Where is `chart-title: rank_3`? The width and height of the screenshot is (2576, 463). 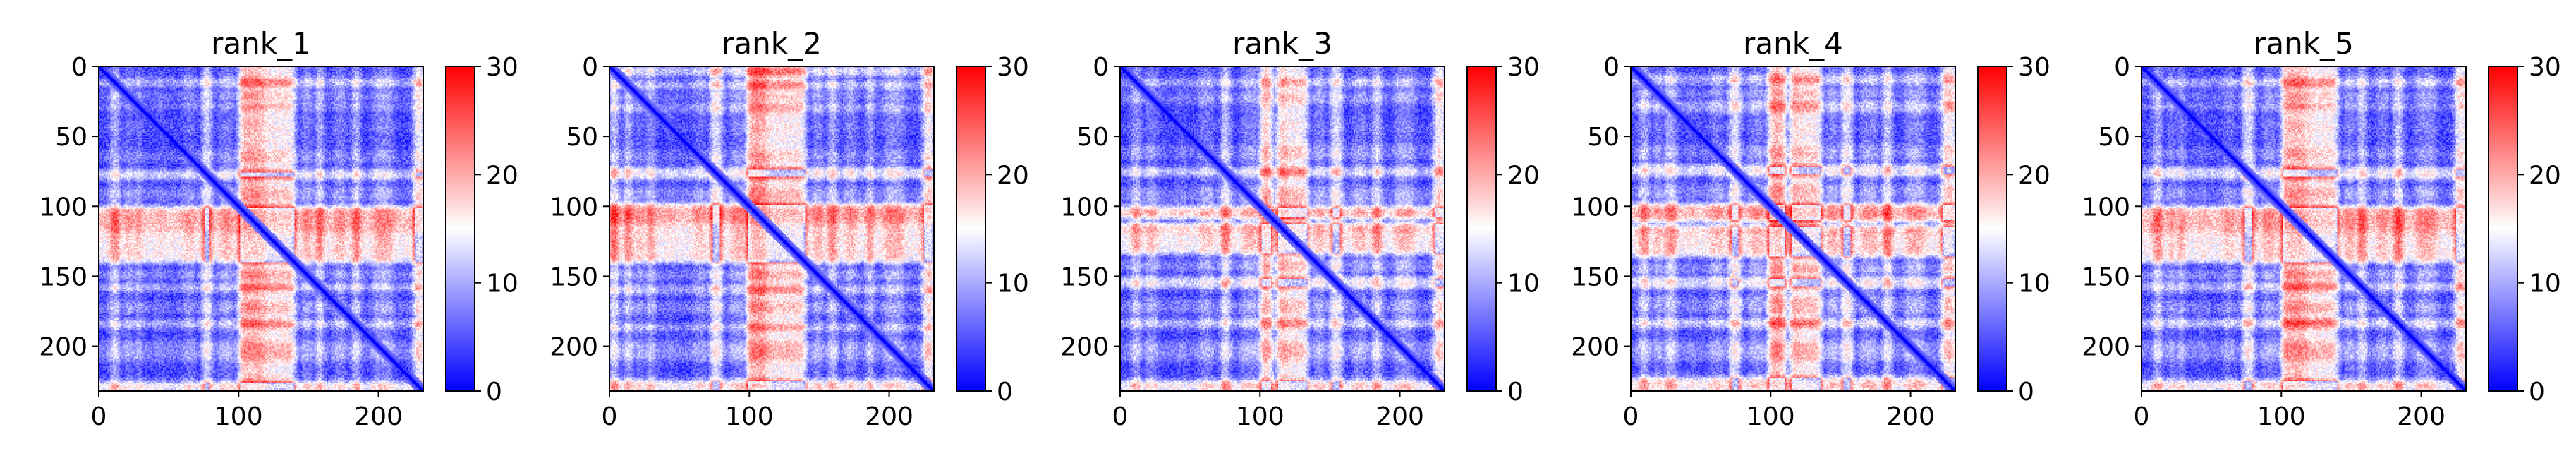 chart-title: rank_3 is located at coordinates (1282, 43).